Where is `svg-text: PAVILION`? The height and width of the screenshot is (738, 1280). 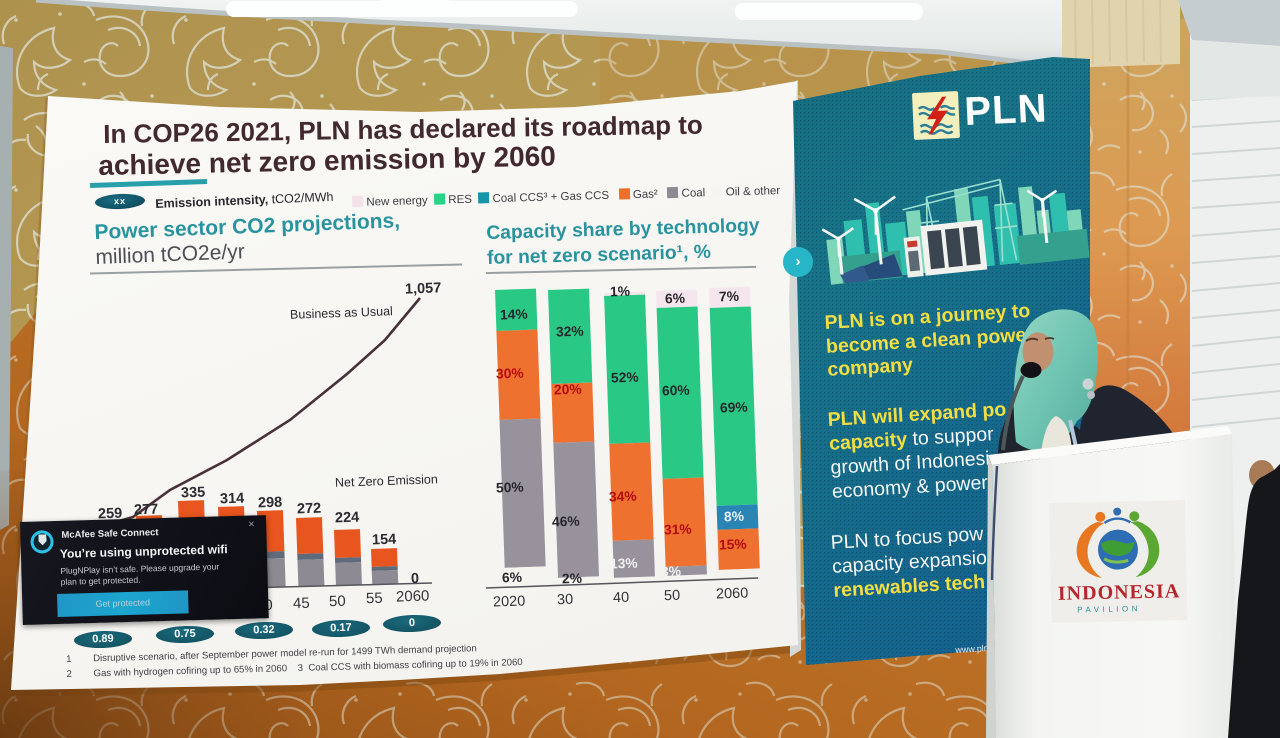 svg-text: PAVILION is located at coordinates (1109, 609).